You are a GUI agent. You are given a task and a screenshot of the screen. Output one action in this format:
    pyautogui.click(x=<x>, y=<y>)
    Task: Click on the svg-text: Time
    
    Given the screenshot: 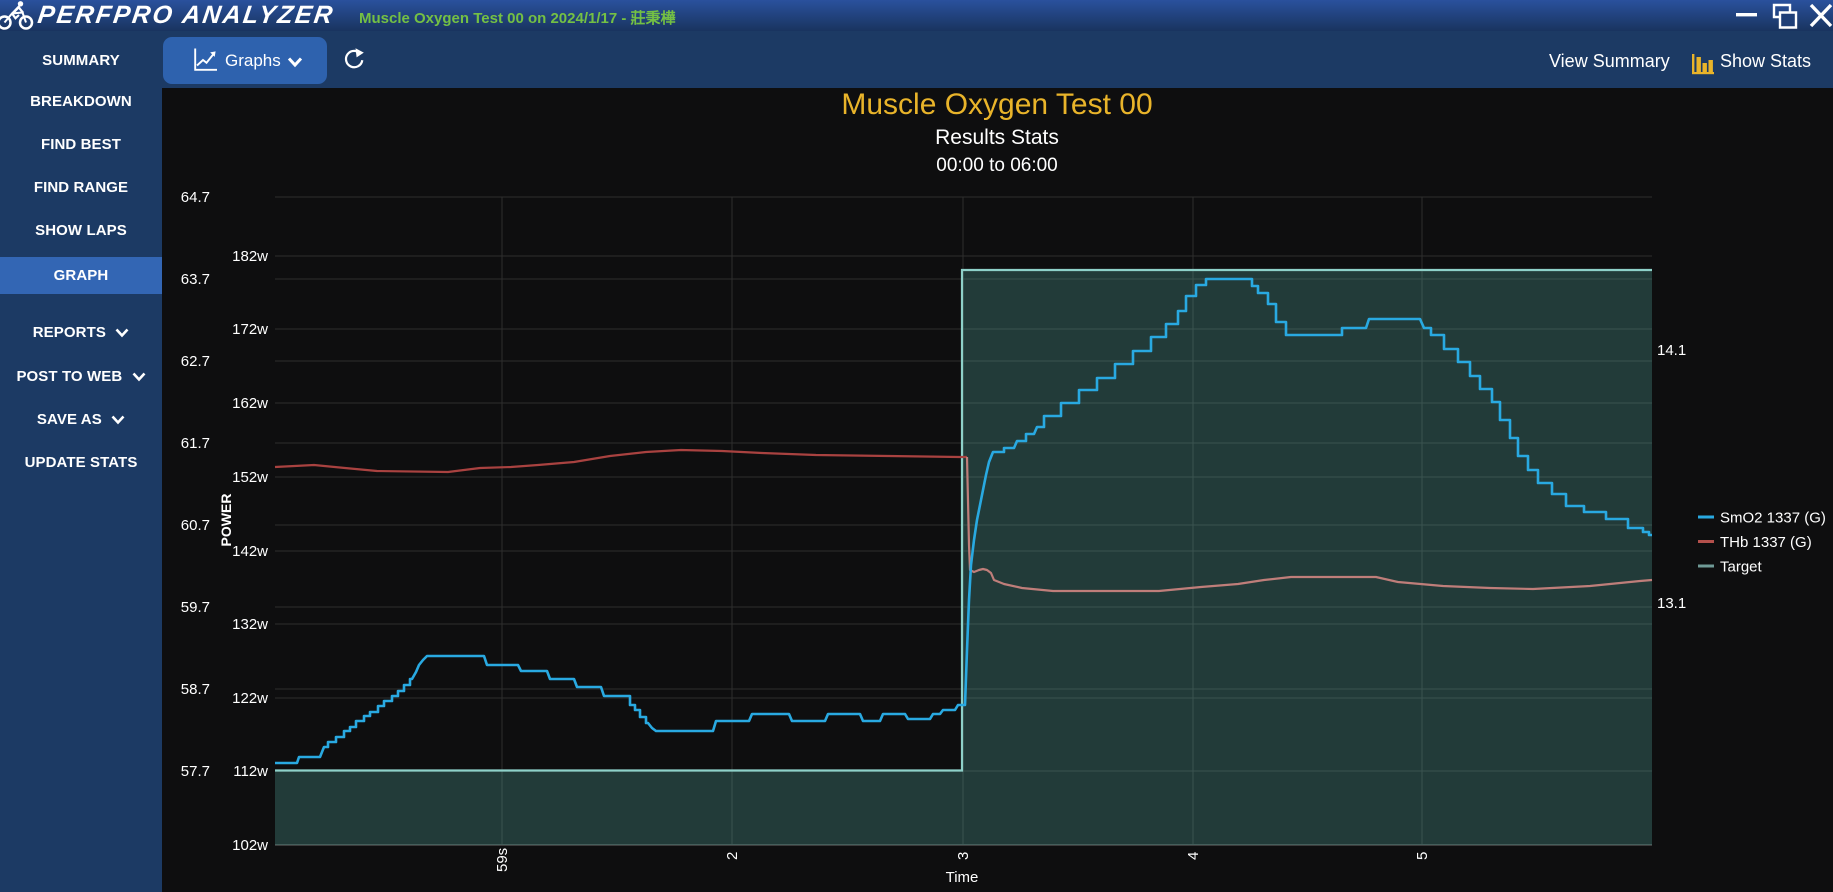 What is the action you would take?
    pyautogui.click(x=962, y=877)
    